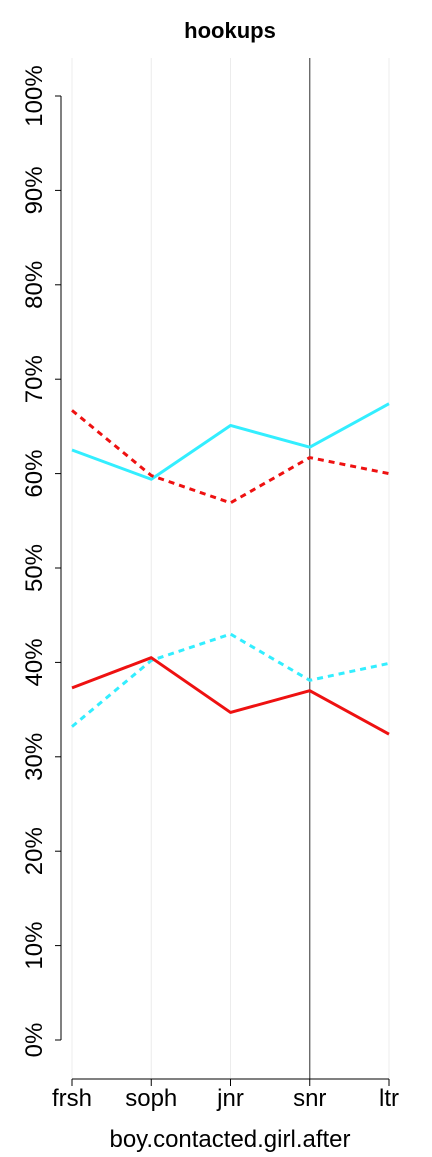 Image resolution: width=432 pixels, height=1157 pixels. I want to click on y-tick-label: 90%, so click(34, 190).